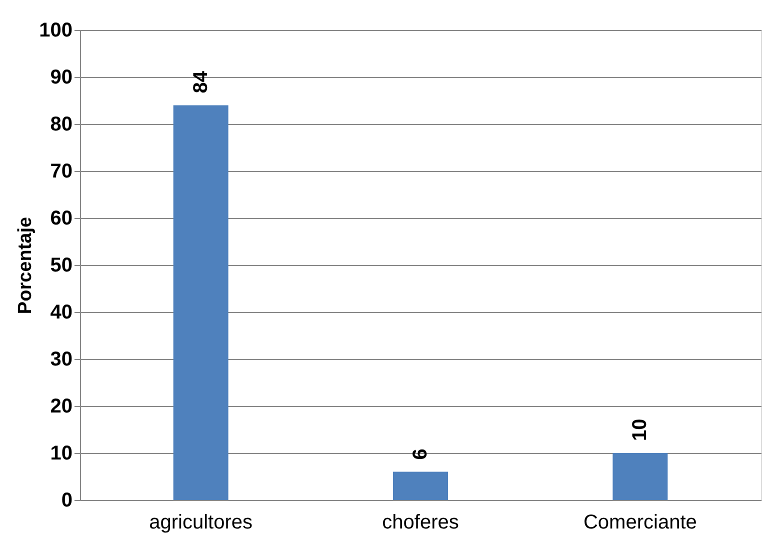 The width and height of the screenshot is (769, 544). I want to click on y-tick-label: 70, so click(61, 171).